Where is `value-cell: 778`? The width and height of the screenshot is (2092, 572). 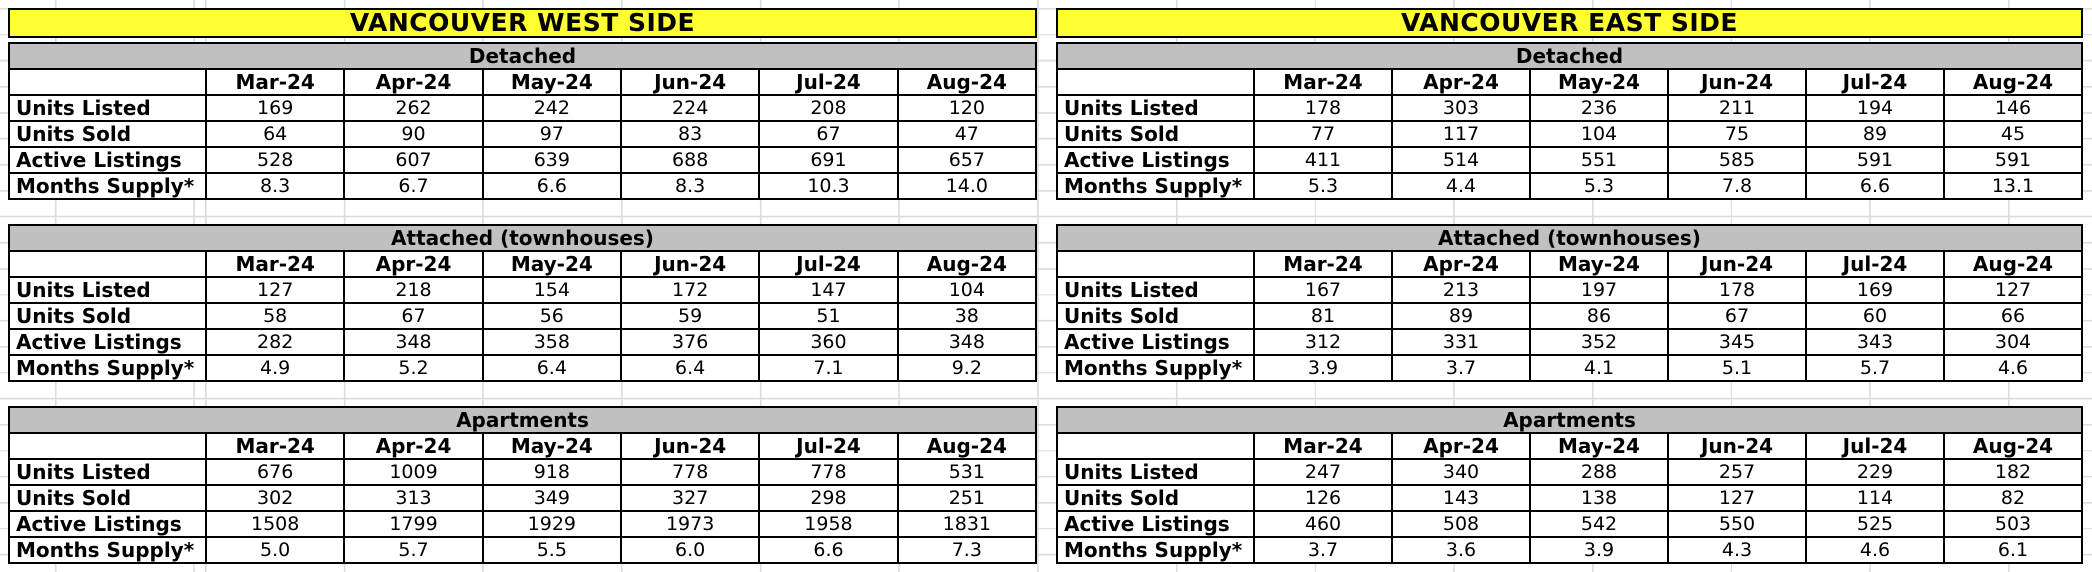 value-cell: 778 is located at coordinates (690, 472).